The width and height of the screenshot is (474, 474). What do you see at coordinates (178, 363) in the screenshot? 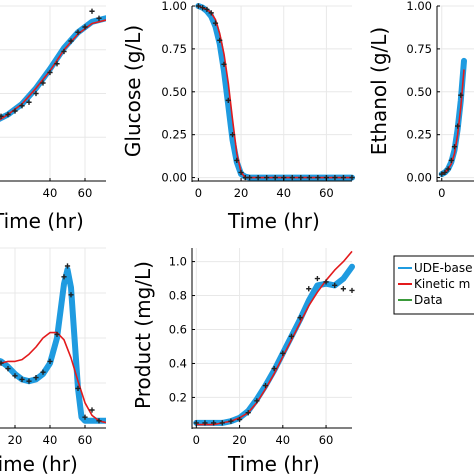
I see `ytick-label-product-1: 0.4` at bounding box center [178, 363].